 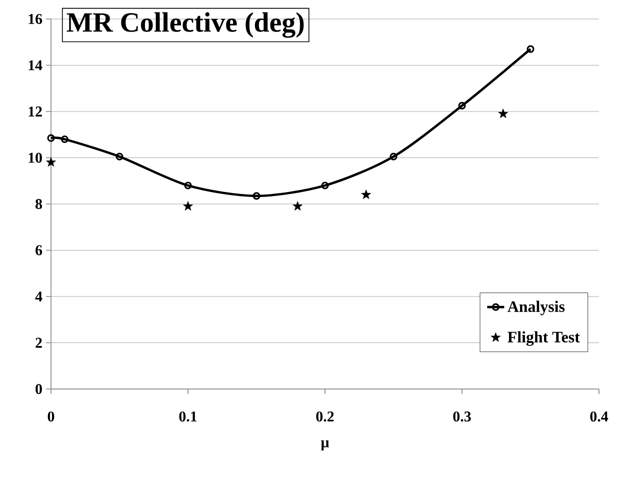 What do you see at coordinates (536, 308) in the screenshot?
I see `legend-label: Analysis` at bounding box center [536, 308].